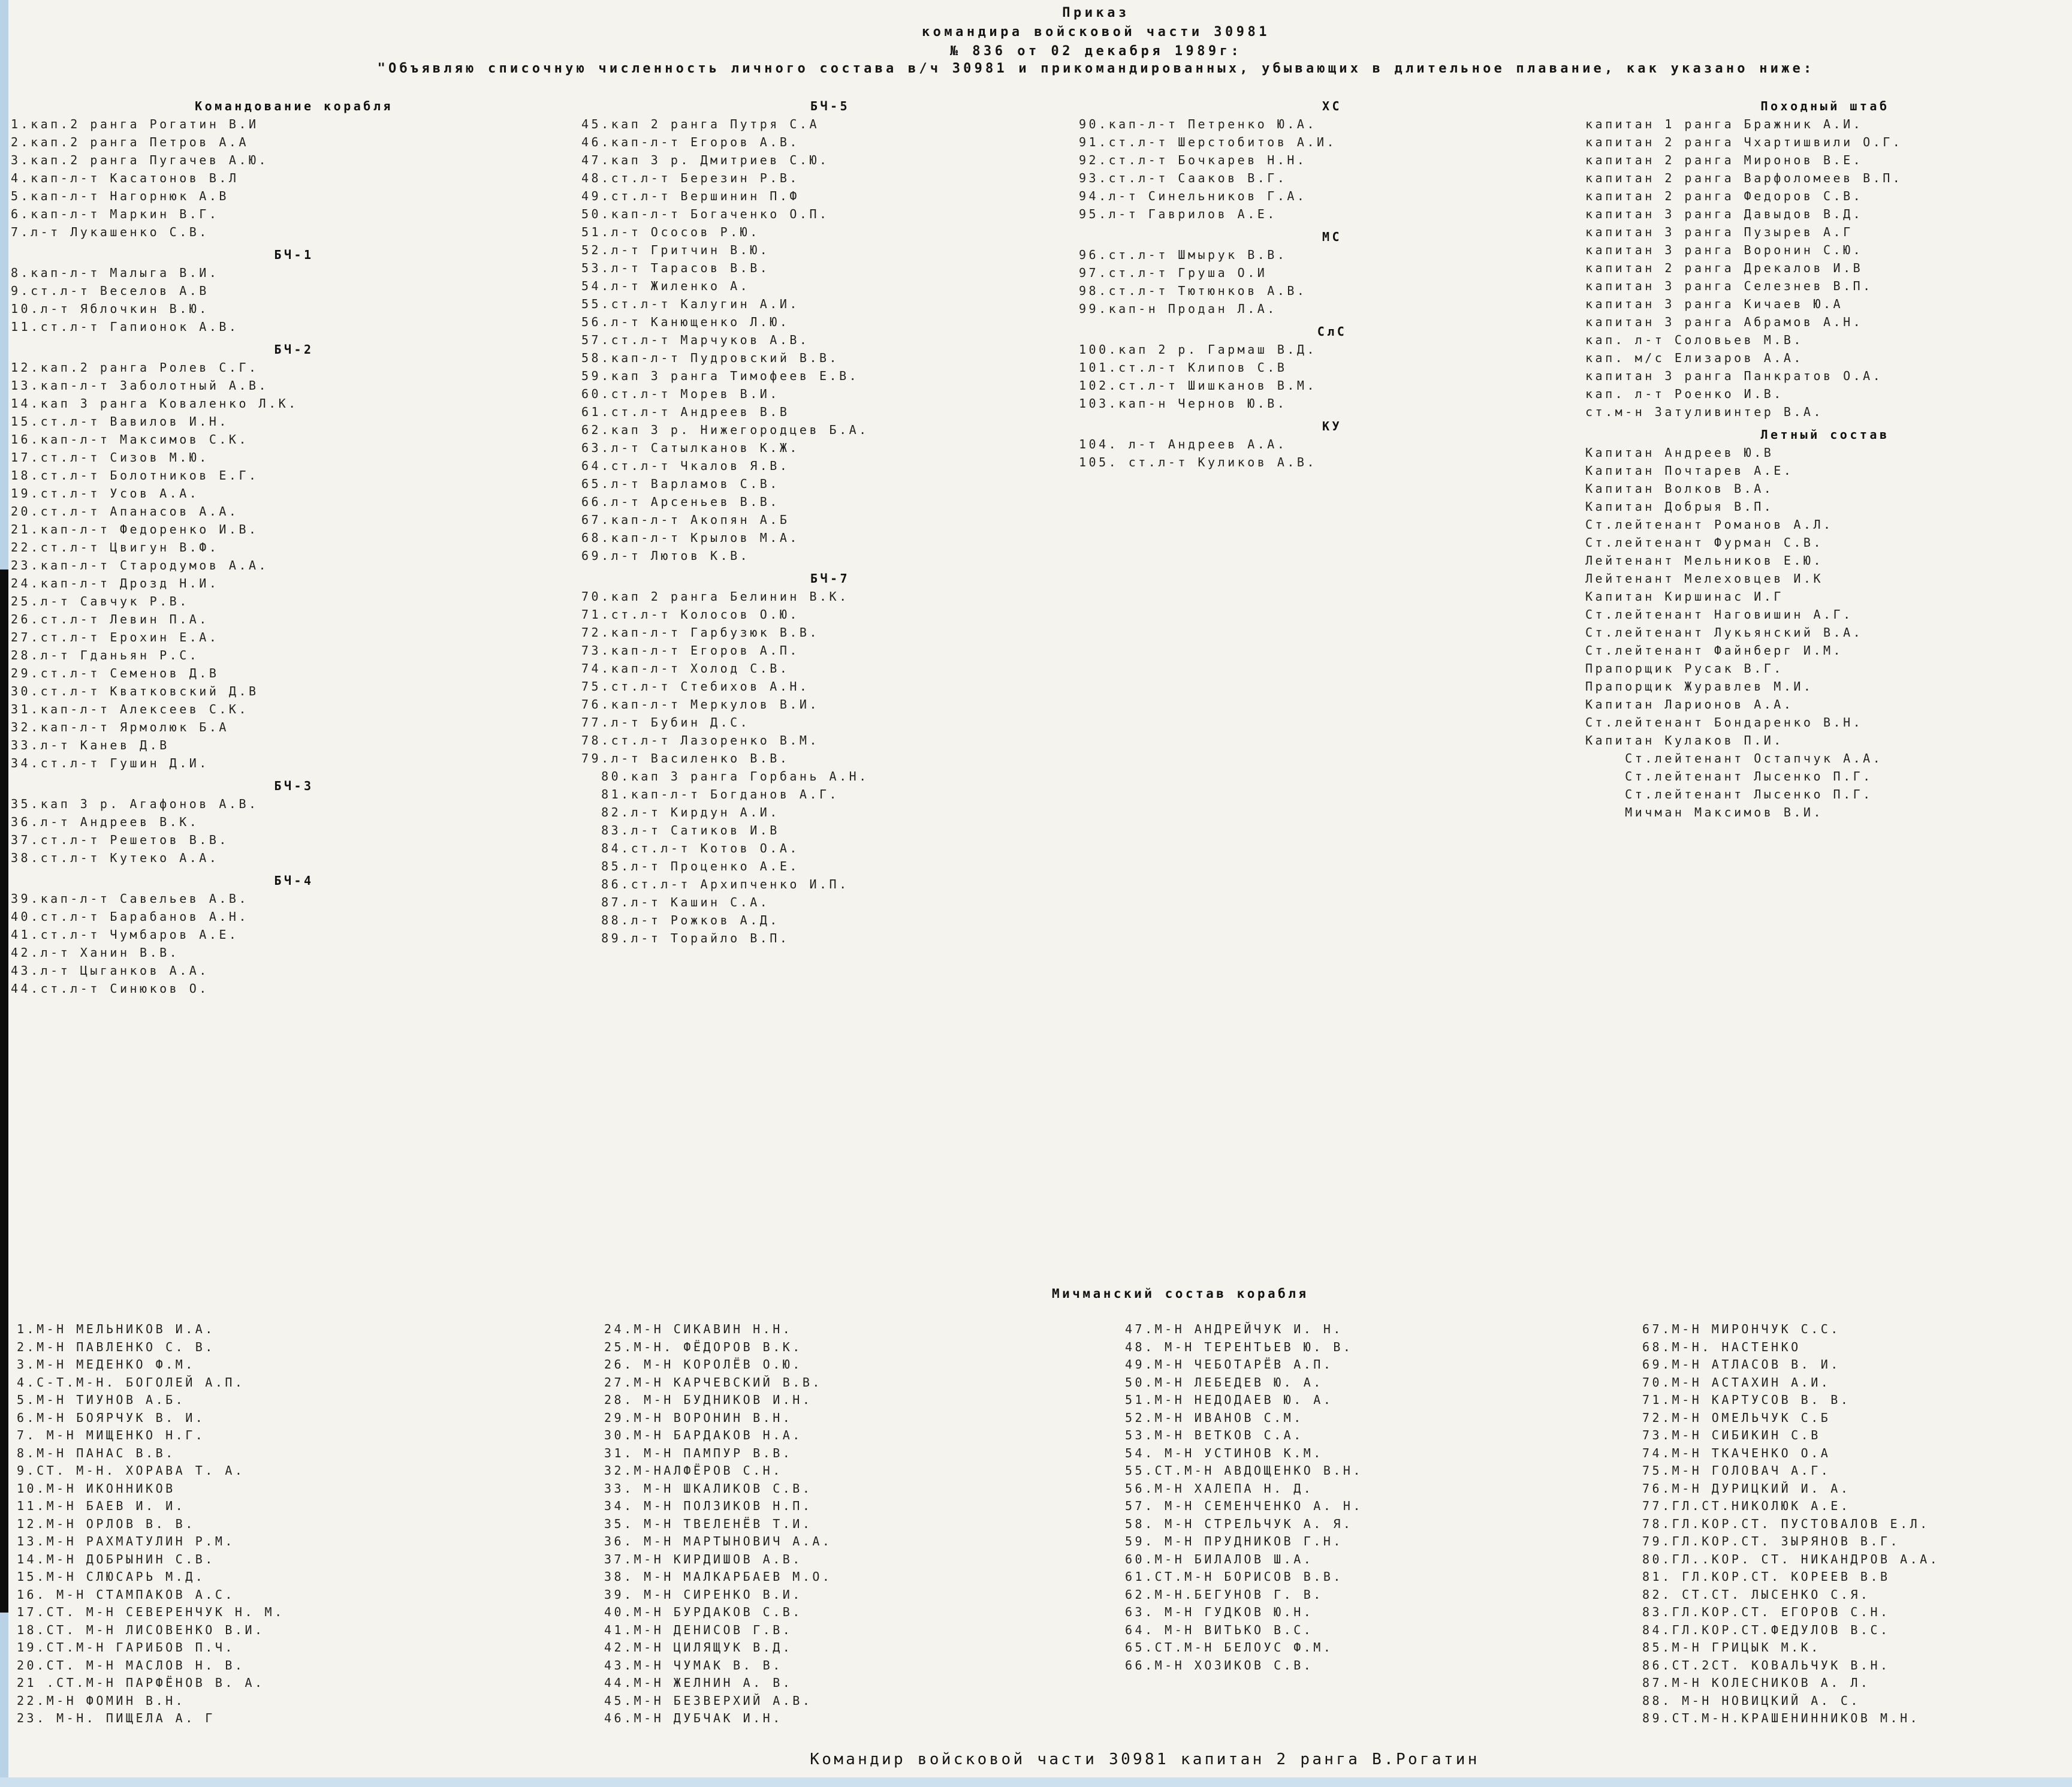 This screenshot has width=2072, height=1787. What do you see at coordinates (665, 722) in the screenshot?
I see `personnel-entry: 77.л-т Бубин Д.С.` at bounding box center [665, 722].